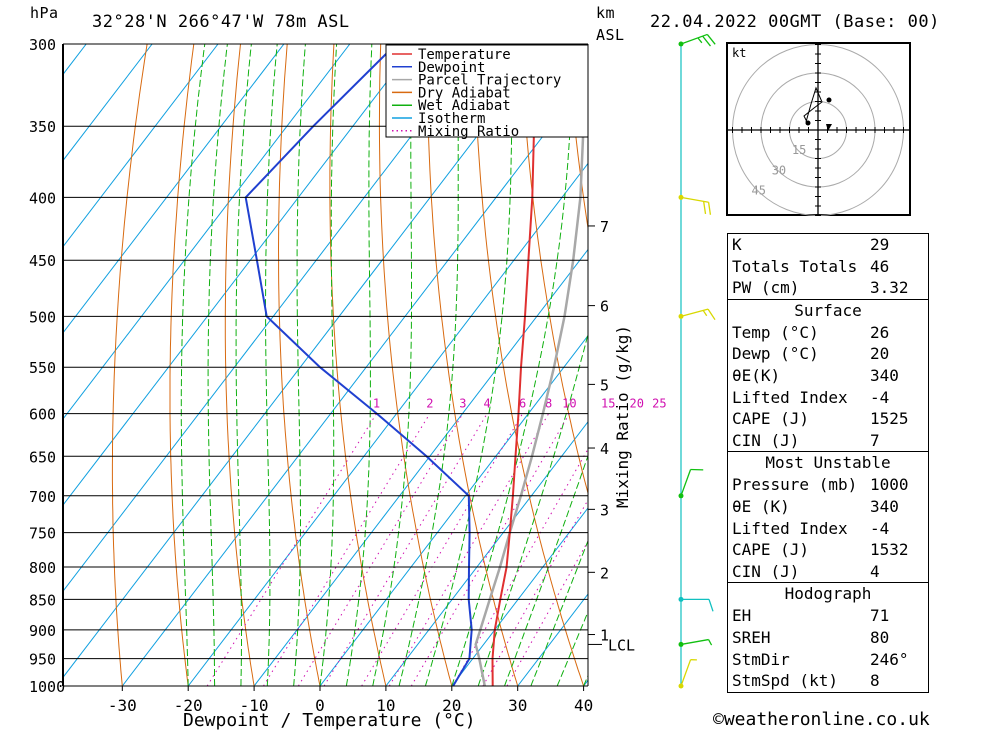 This screenshot has width=1000, height=733. I want to click on surface-section-title: Surface, so click(828, 310).